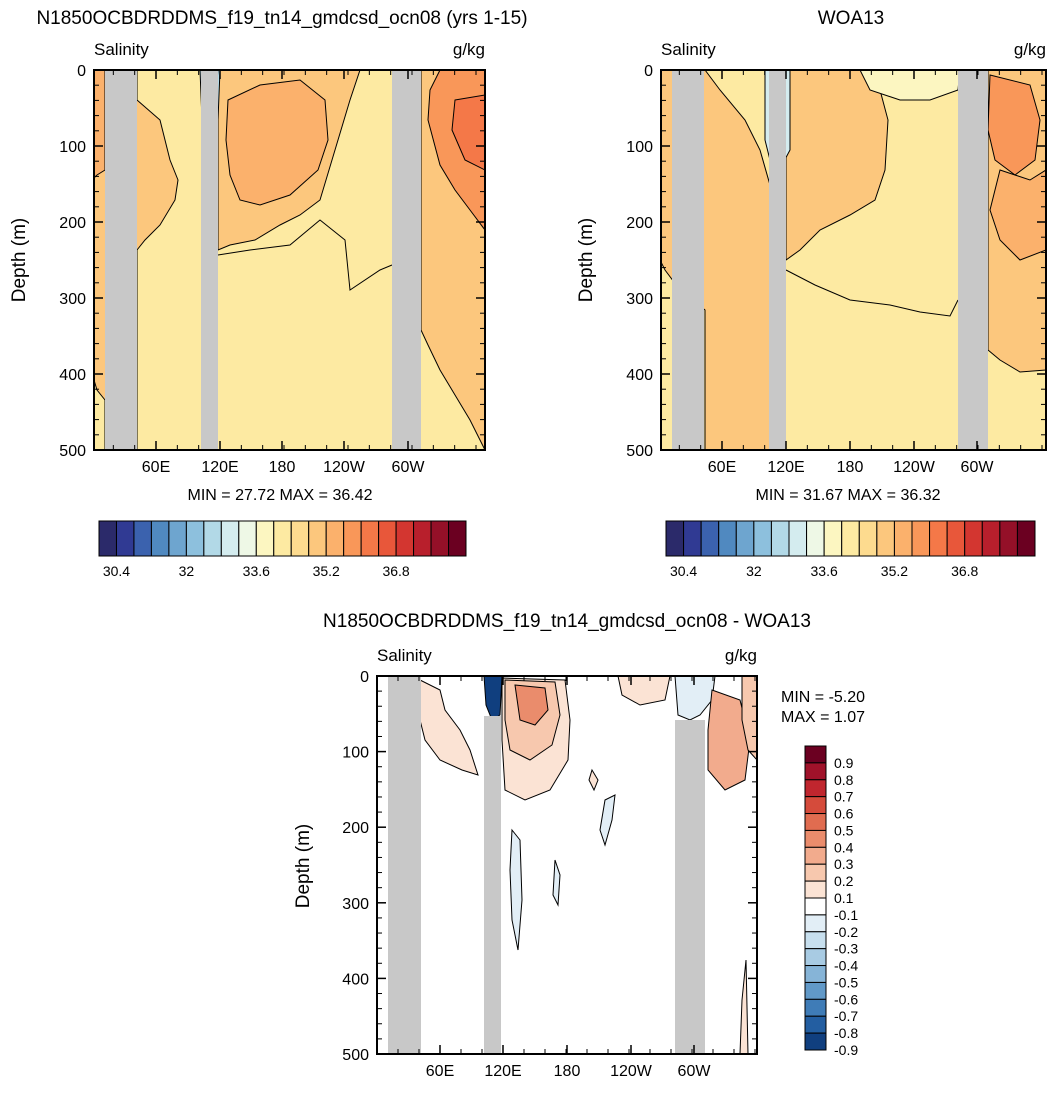  I want to click on obs-colorbar-label: 35.2, so click(894, 571).